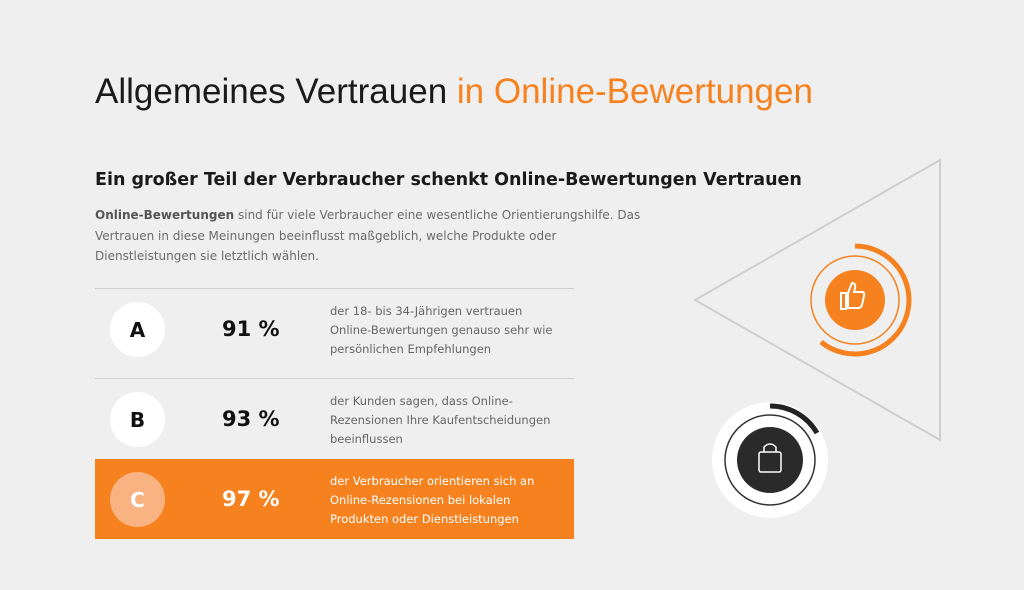 Image resolution: width=1024 pixels, height=590 pixels. I want to click on letter-badge: A, so click(137, 329).